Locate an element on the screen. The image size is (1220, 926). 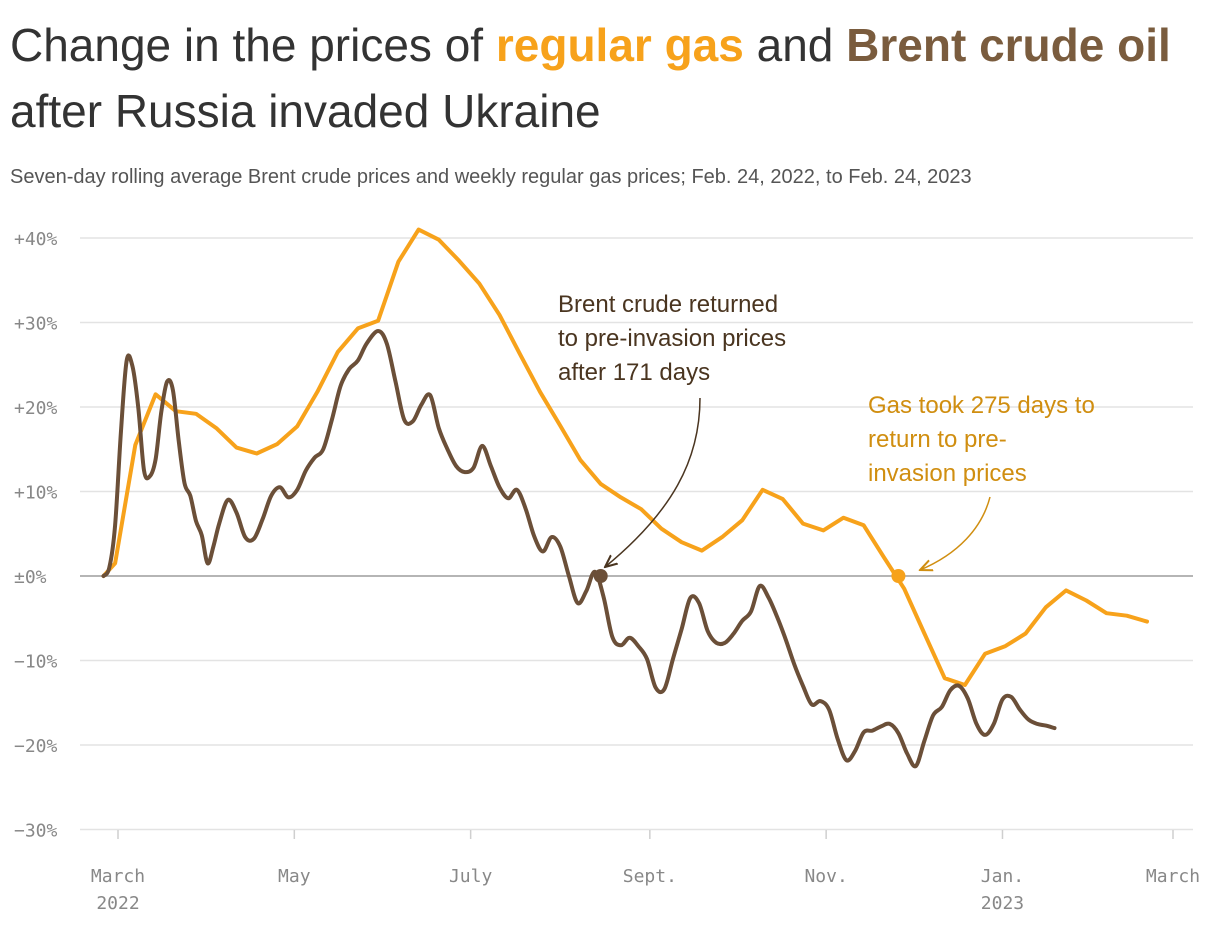
brent-annotation-text: Brent crude returned is located at coordinates (668, 304).